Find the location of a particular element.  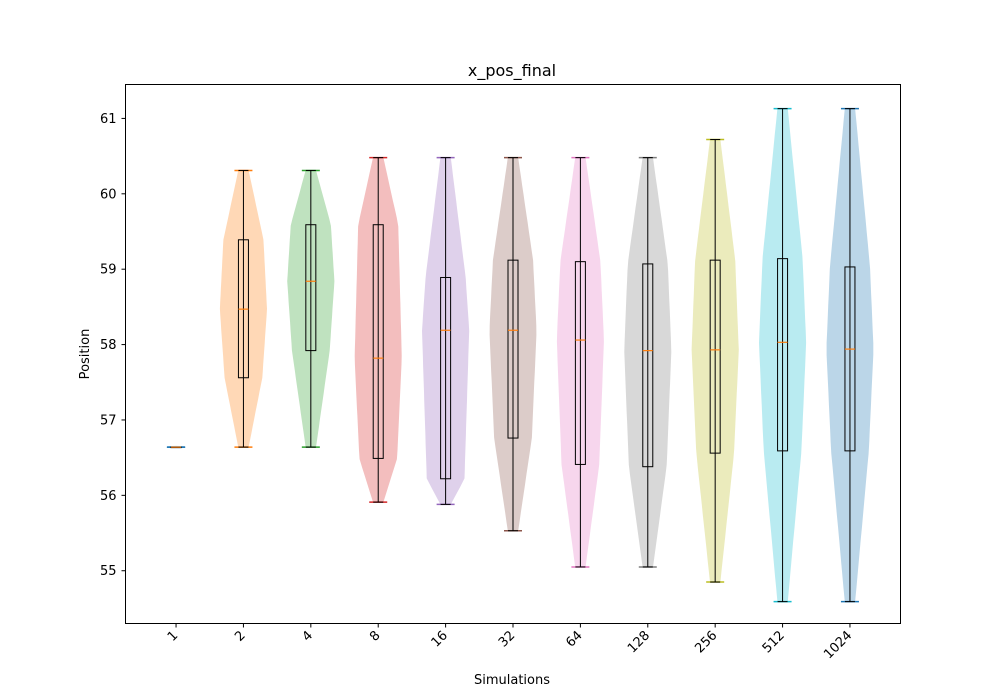

y-tick-label: 61 is located at coordinates (108, 119).